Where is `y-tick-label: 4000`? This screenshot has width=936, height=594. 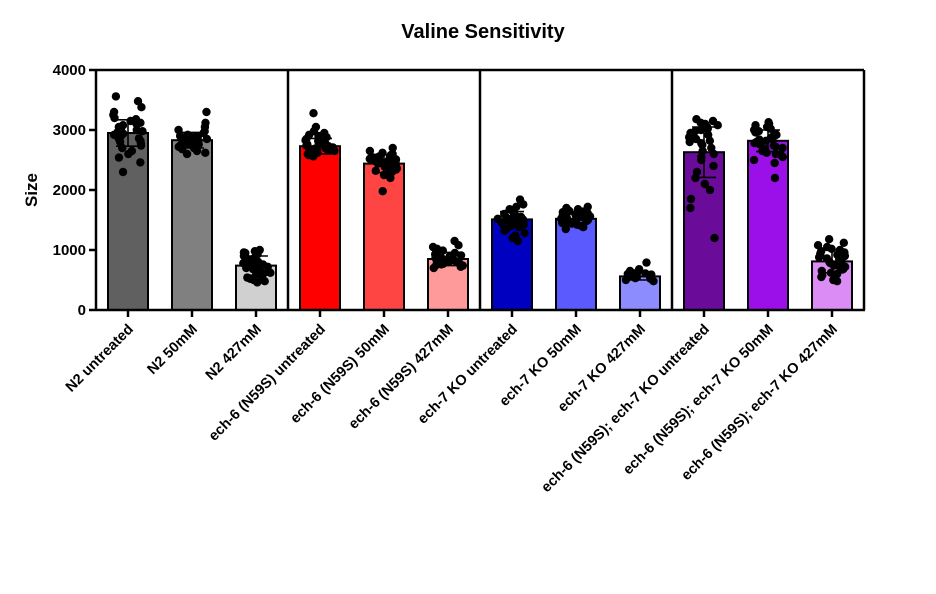 y-tick-label: 4000 is located at coordinates (69, 70).